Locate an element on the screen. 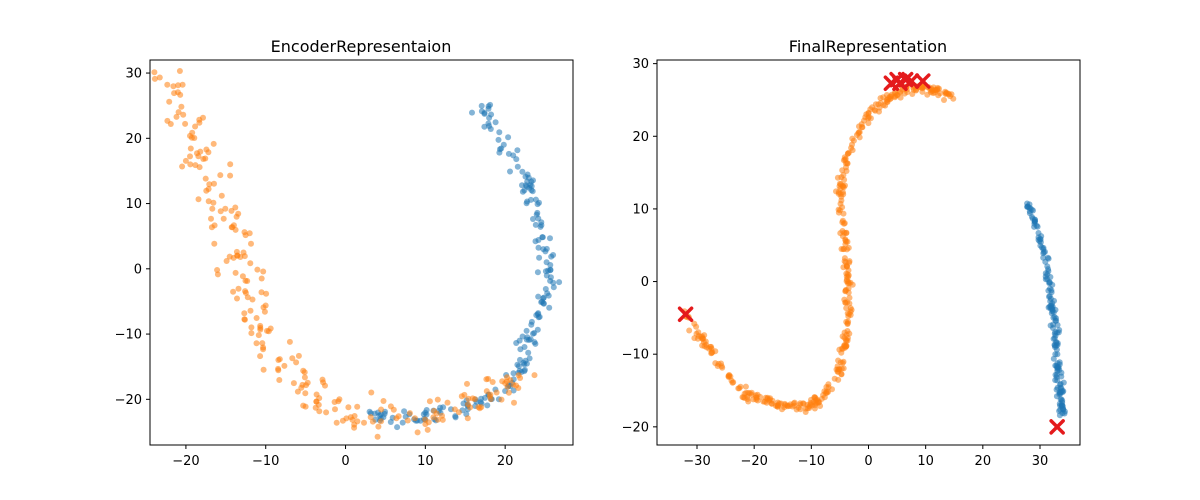 The image size is (1200, 500). y-tick-label: 0 is located at coordinates (138, 269).